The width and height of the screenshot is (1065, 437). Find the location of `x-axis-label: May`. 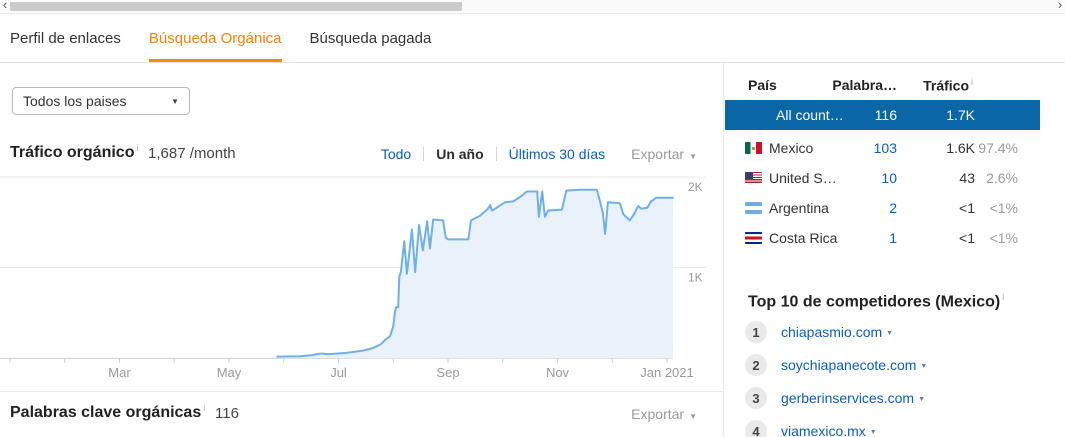

x-axis-label: May is located at coordinates (229, 372).